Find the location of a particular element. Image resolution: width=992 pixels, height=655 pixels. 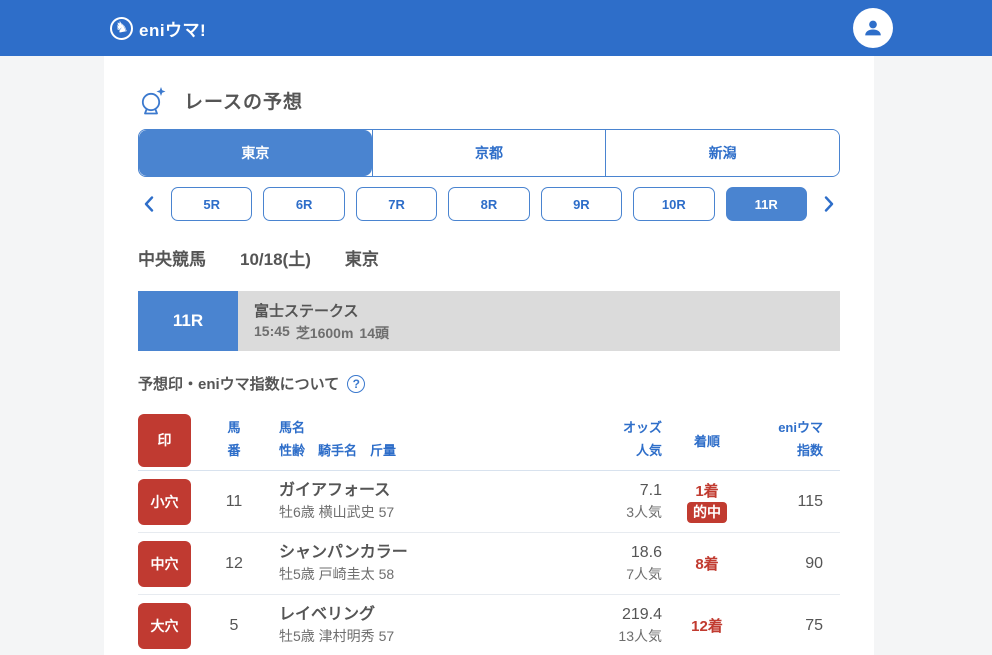

app-logo: ♞ eniウマ! is located at coordinates (158, 28).